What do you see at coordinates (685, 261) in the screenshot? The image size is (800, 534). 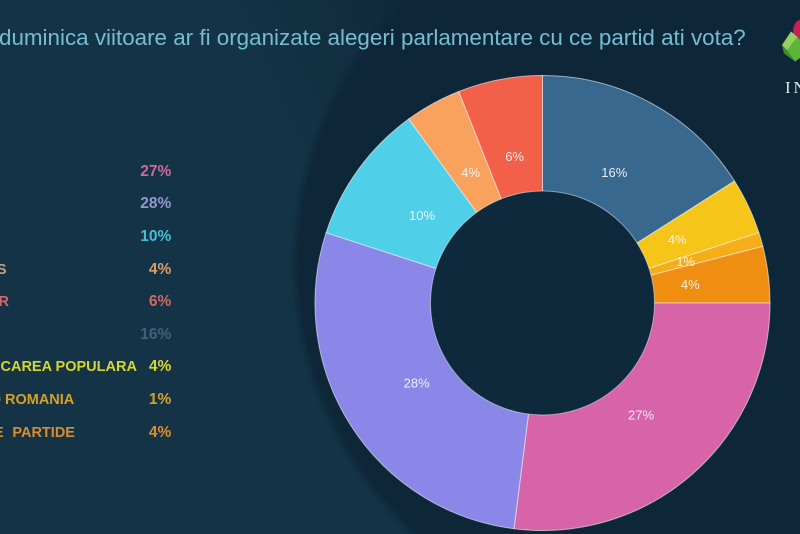 I see `svg-text: 1%` at bounding box center [685, 261].